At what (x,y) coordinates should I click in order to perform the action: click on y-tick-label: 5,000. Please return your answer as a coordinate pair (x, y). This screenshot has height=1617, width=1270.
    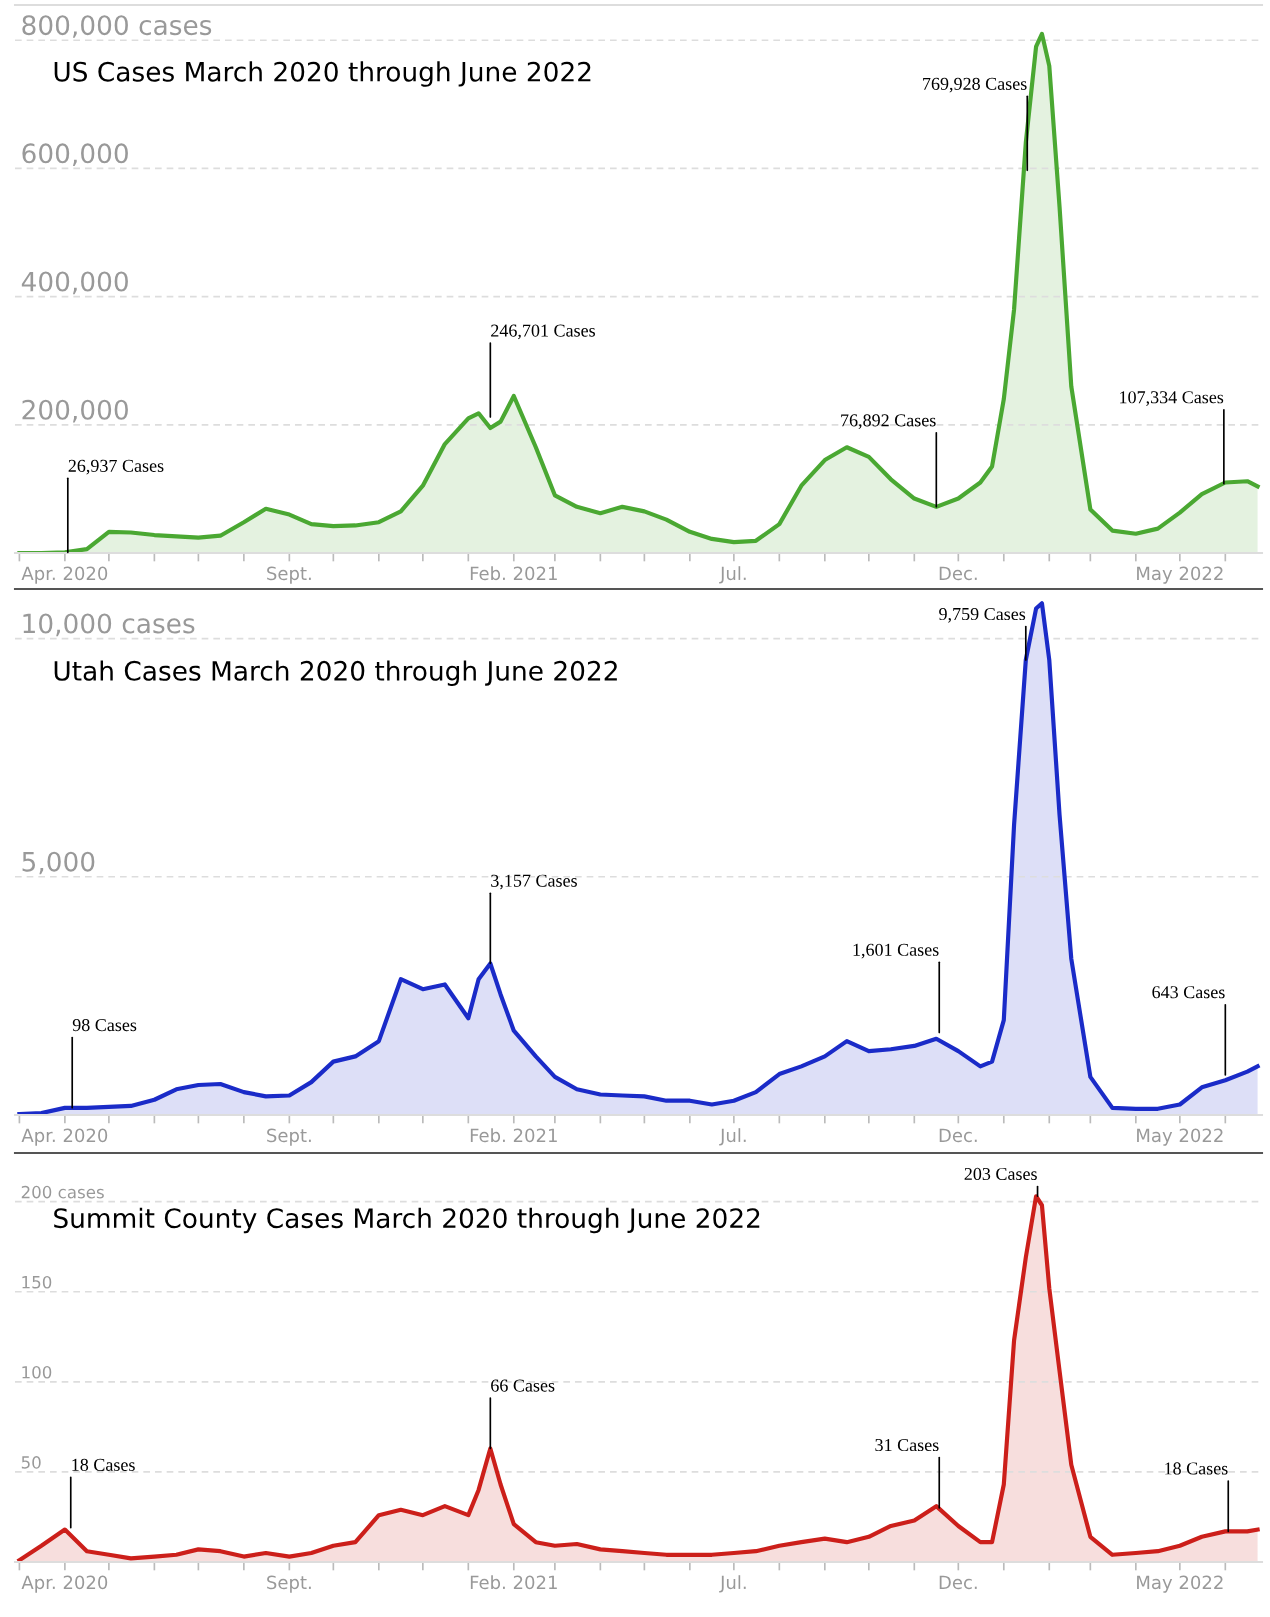
    Looking at the image, I should click on (58, 863).